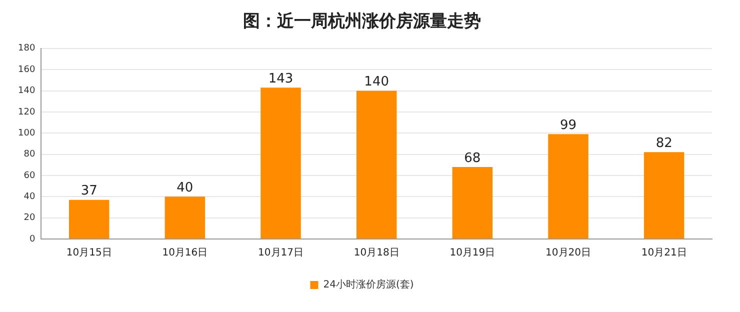 Image resolution: width=740 pixels, height=312 pixels. Describe the element at coordinates (89, 191) in the screenshot. I see `data-label: 37` at that location.